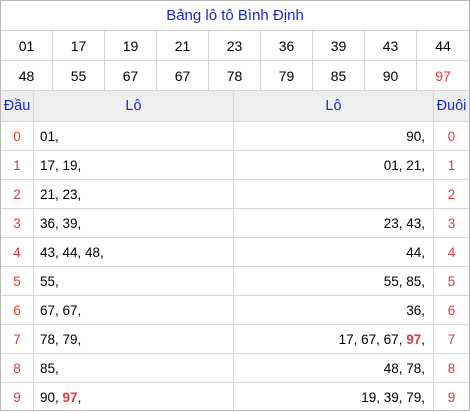 The image size is (470, 412). I want to click on table-row: 6 67, 67, 36, 6, so click(235, 310).